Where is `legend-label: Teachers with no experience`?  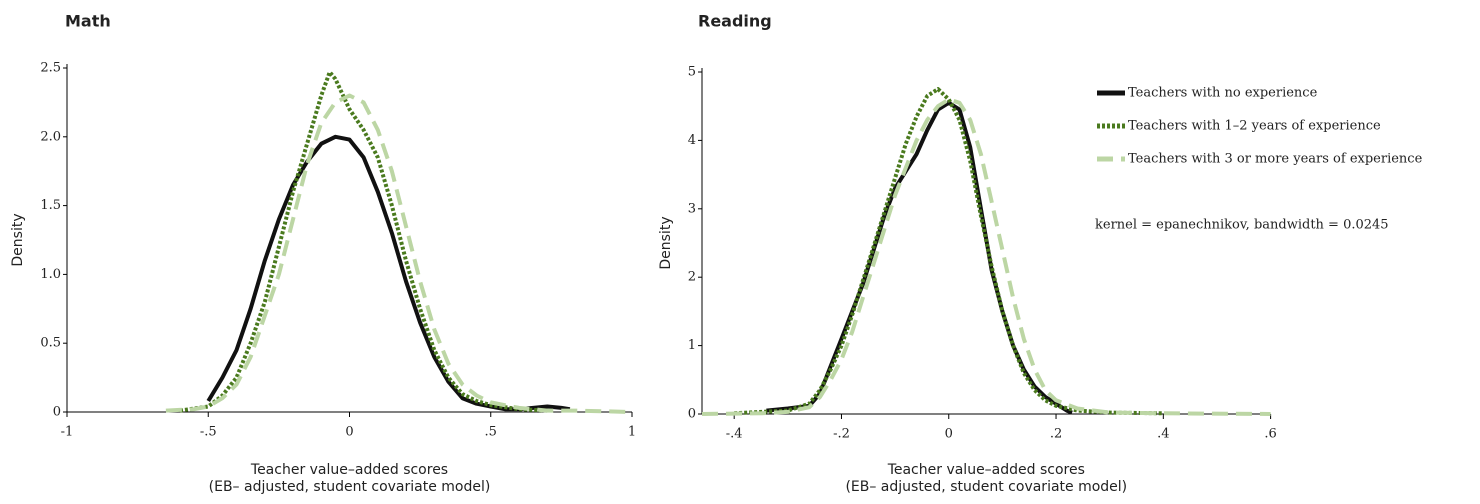 legend-label: Teachers with no experience is located at coordinates (1223, 93).